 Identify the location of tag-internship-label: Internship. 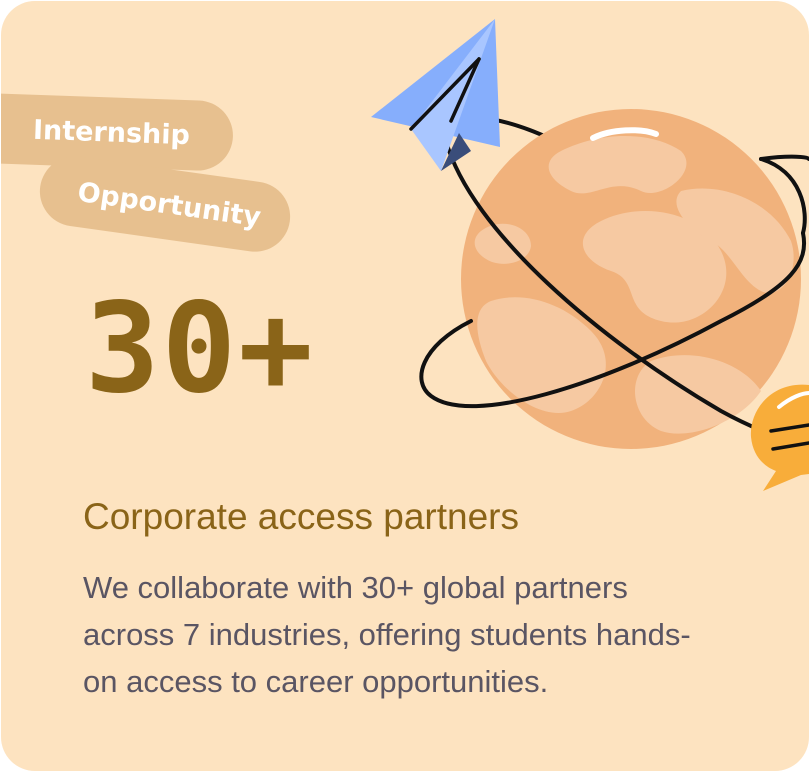
(111, 132).